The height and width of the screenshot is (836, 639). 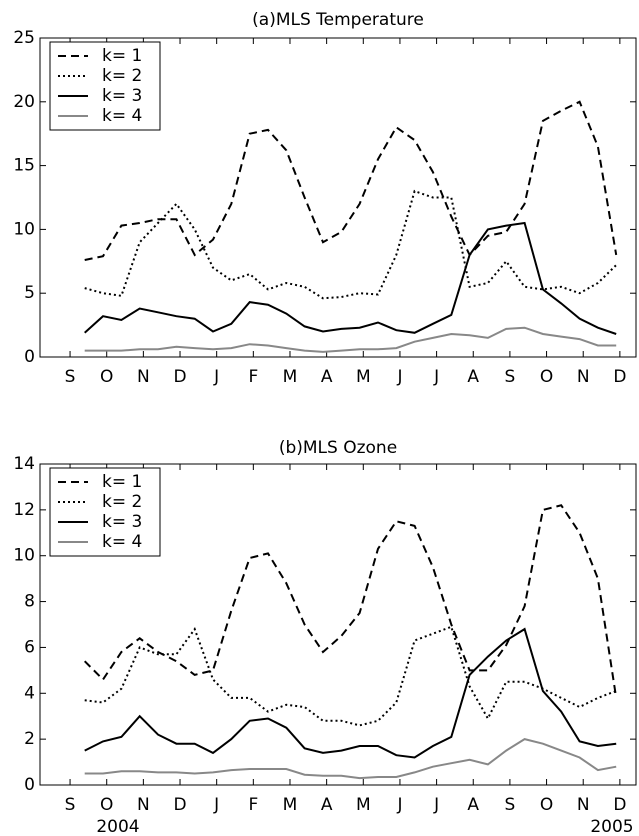 I want to click on y-tick-label: 5, so click(x=29, y=293).